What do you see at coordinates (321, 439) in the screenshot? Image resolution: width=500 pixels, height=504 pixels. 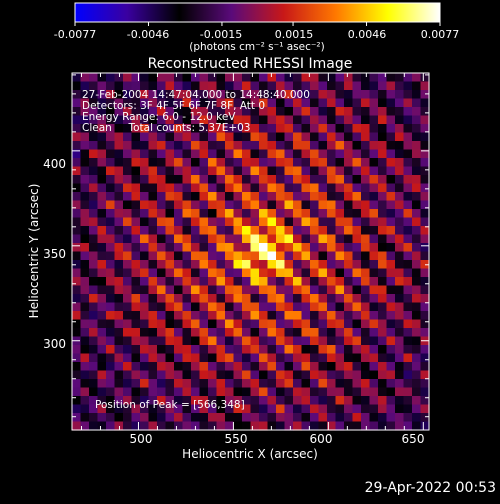 I see `x-tick-label-600: 600` at bounding box center [321, 439].